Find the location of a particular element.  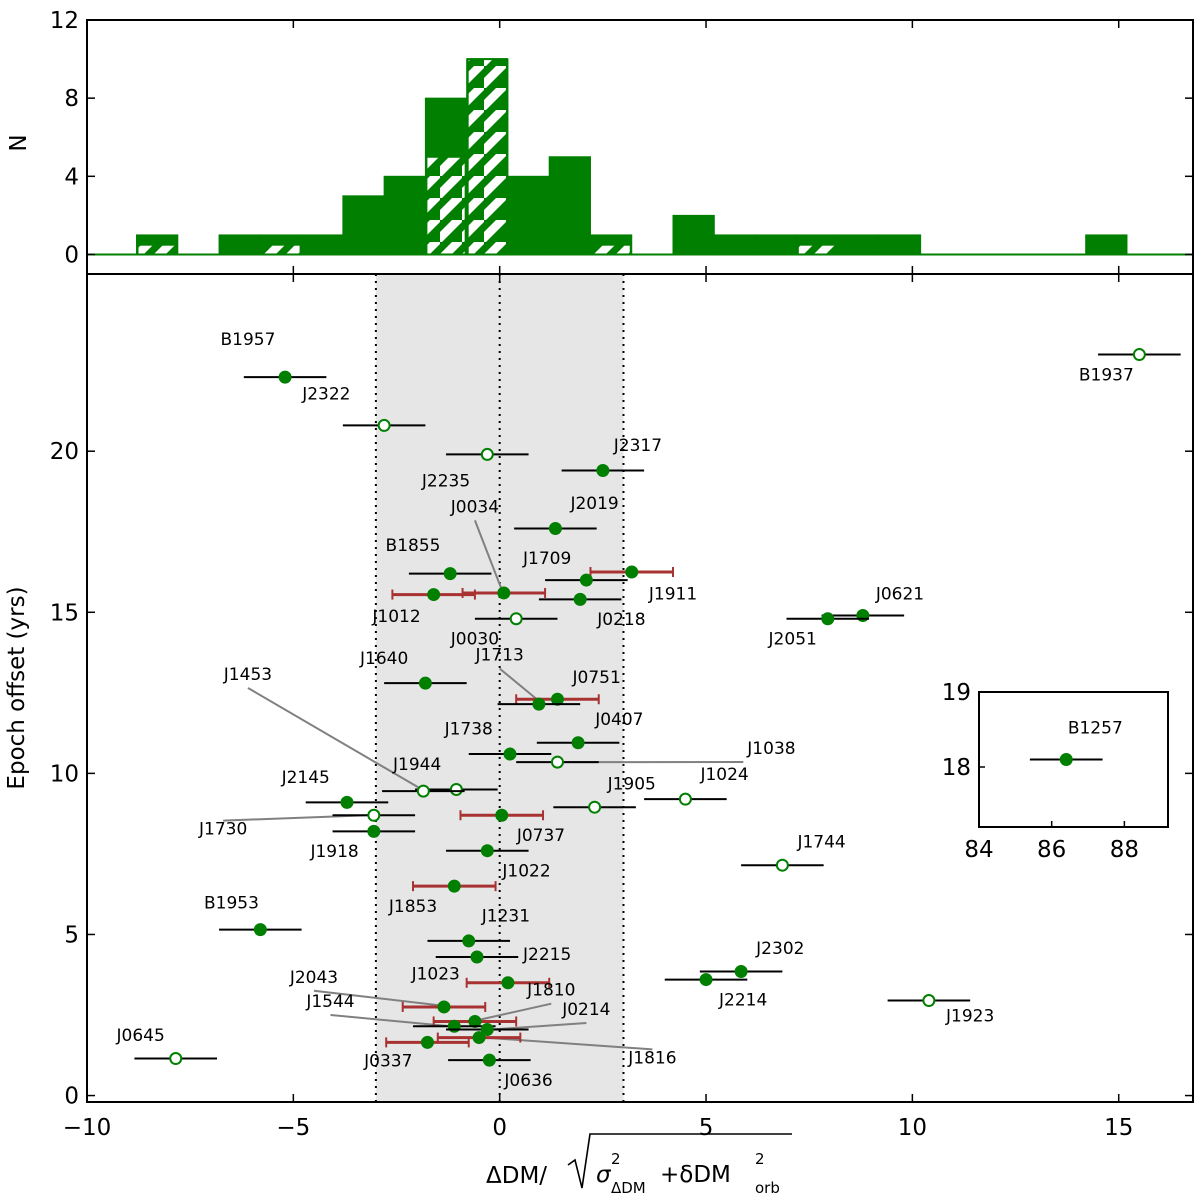

pulsar-point-j2215 is located at coordinates (477, 957).